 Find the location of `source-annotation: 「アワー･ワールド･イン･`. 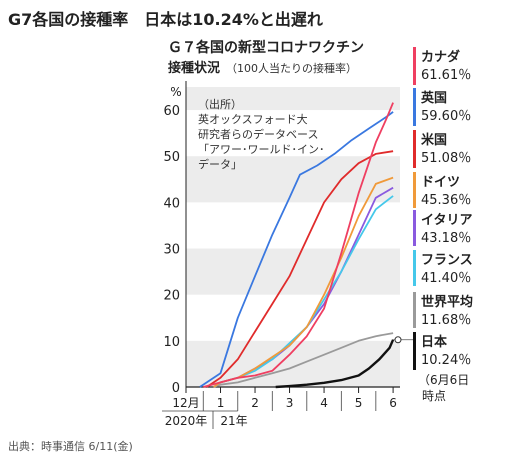

source-annotation: 「アワー･ワールド･イン･ is located at coordinates (261, 149).